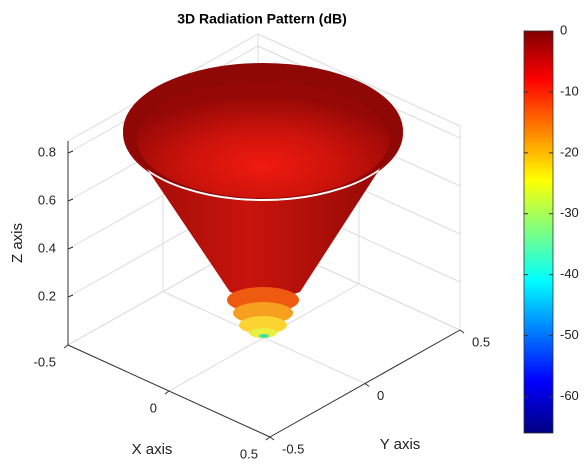 The height and width of the screenshot is (467, 584). Describe the element at coordinates (569, 212) in the screenshot. I see `colorbar-tick-label: -30` at that location.